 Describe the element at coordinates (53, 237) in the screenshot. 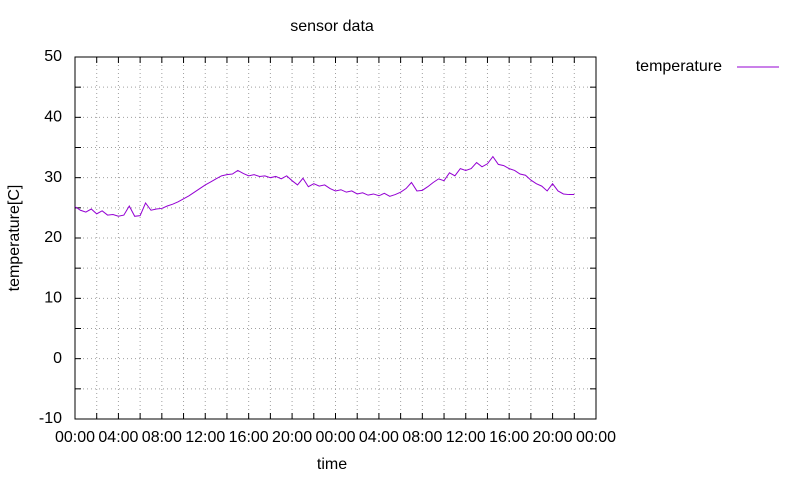

I see `y-tick-label: 20` at that location.